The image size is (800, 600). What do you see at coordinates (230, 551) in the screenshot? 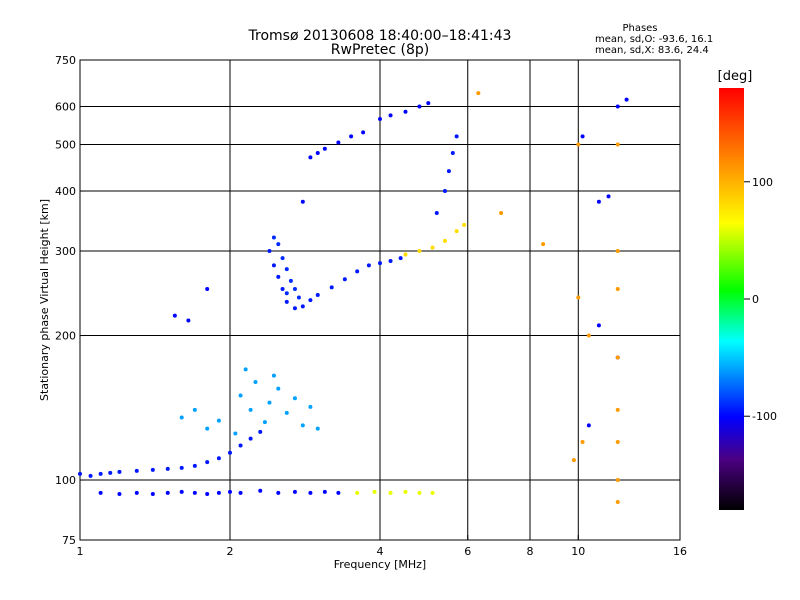
I see `x-tick-label: 2` at bounding box center [230, 551].